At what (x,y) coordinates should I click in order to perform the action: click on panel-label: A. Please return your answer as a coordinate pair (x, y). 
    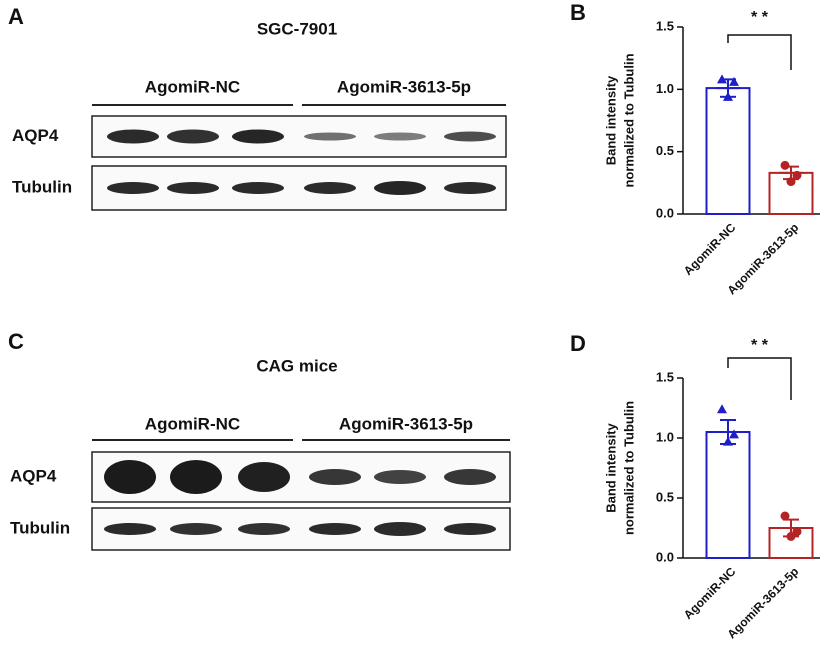
    Looking at the image, I should click on (16, 16).